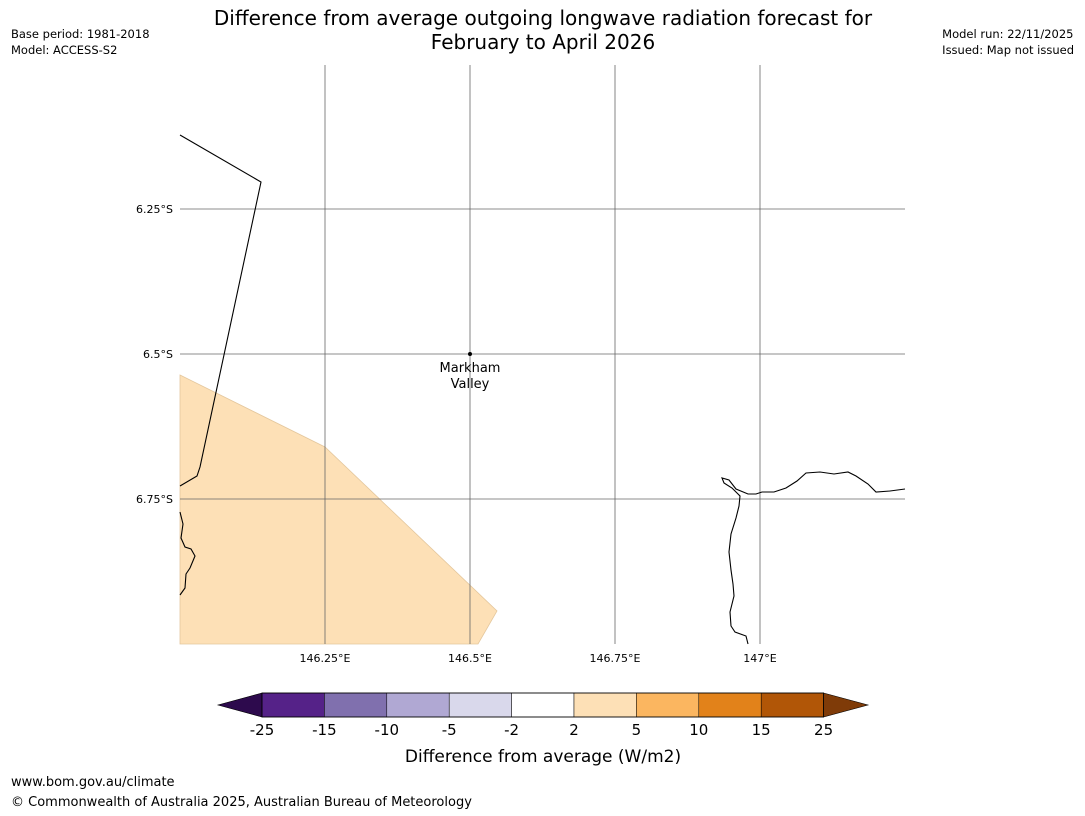 The image size is (1085, 816). Describe the element at coordinates (387, 730) in the screenshot. I see `colorbar-tick-3: -10` at that location.